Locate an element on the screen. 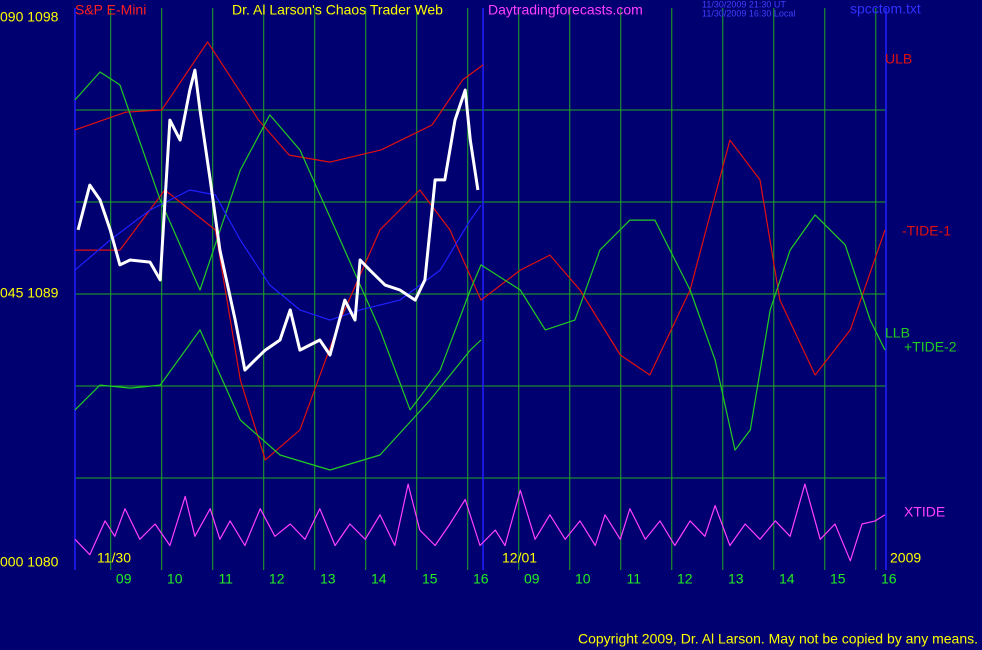  date-label: 11/30 is located at coordinates (114, 558).